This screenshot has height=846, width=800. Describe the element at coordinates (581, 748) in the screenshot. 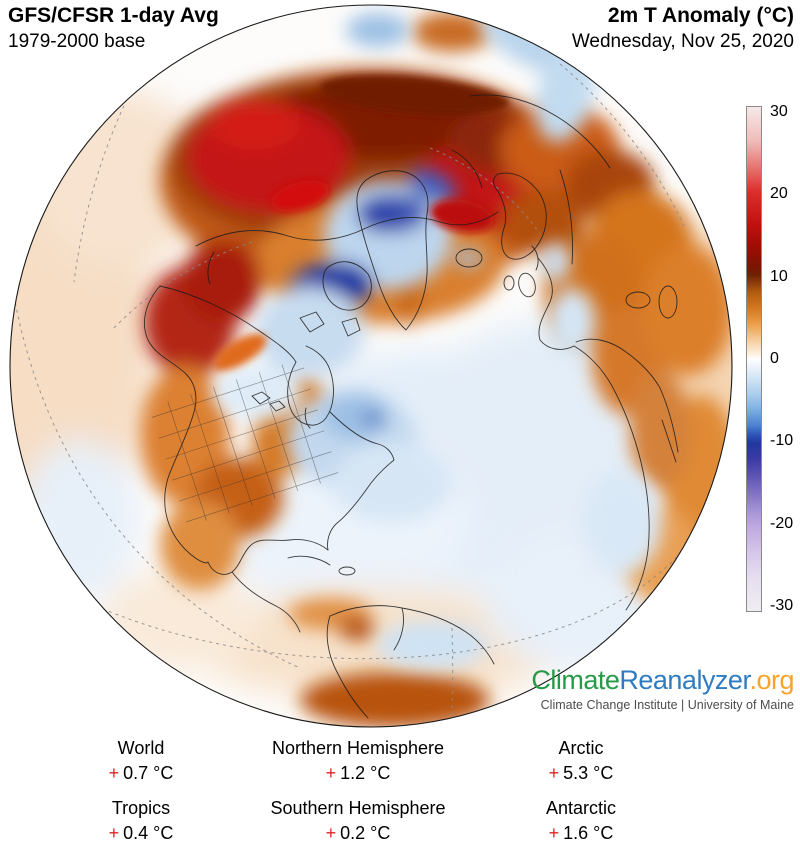

I see `stat-label: Arctic` at that location.